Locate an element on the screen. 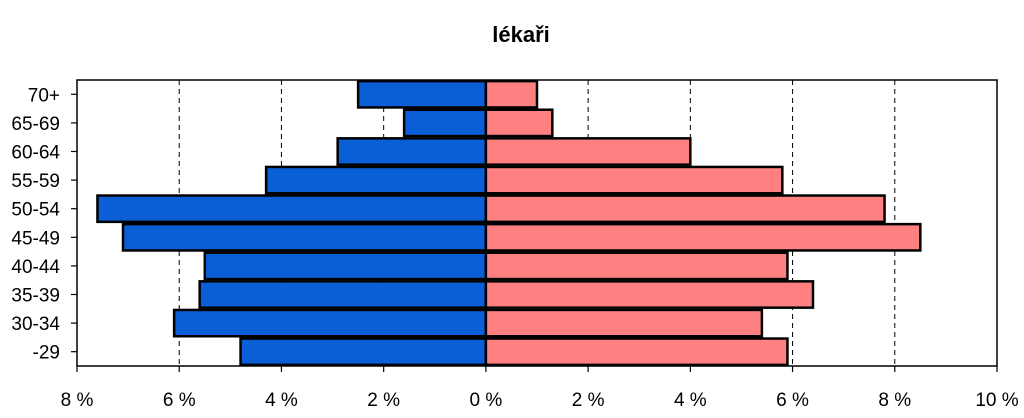 The height and width of the screenshot is (418, 1024). y-tick-label: 50-54 is located at coordinates (35, 210).